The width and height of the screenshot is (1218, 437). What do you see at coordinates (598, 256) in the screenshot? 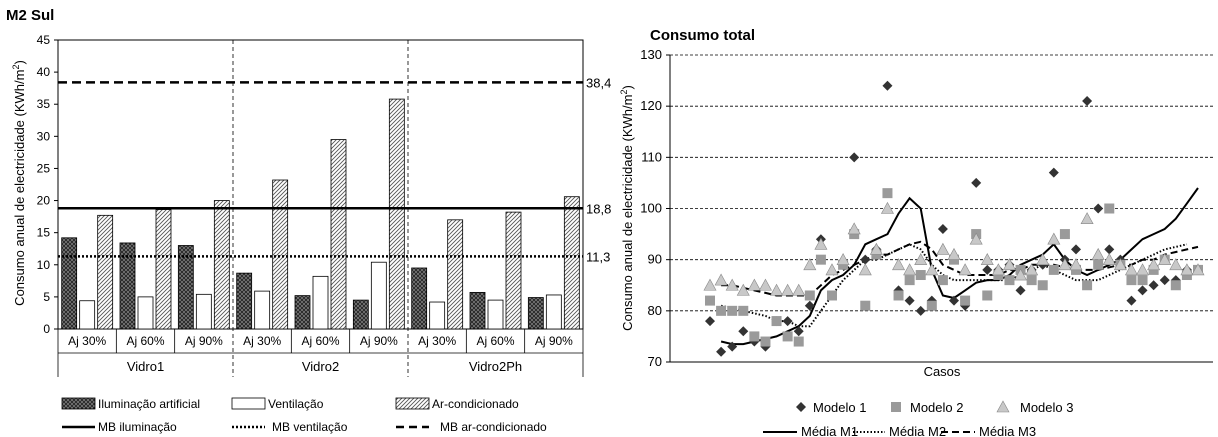
I see `reference-value-label: 11,3` at bounding box center [598, 256].